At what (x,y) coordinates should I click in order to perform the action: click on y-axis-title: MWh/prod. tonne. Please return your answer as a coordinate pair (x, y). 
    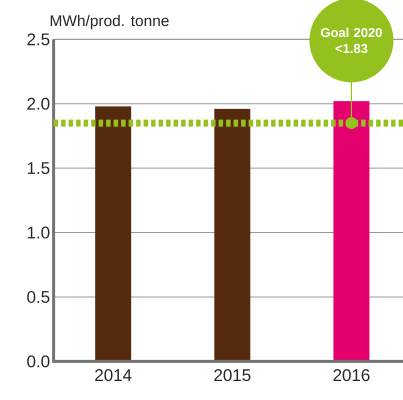
    Looking at the image, I should click on (109, 22).